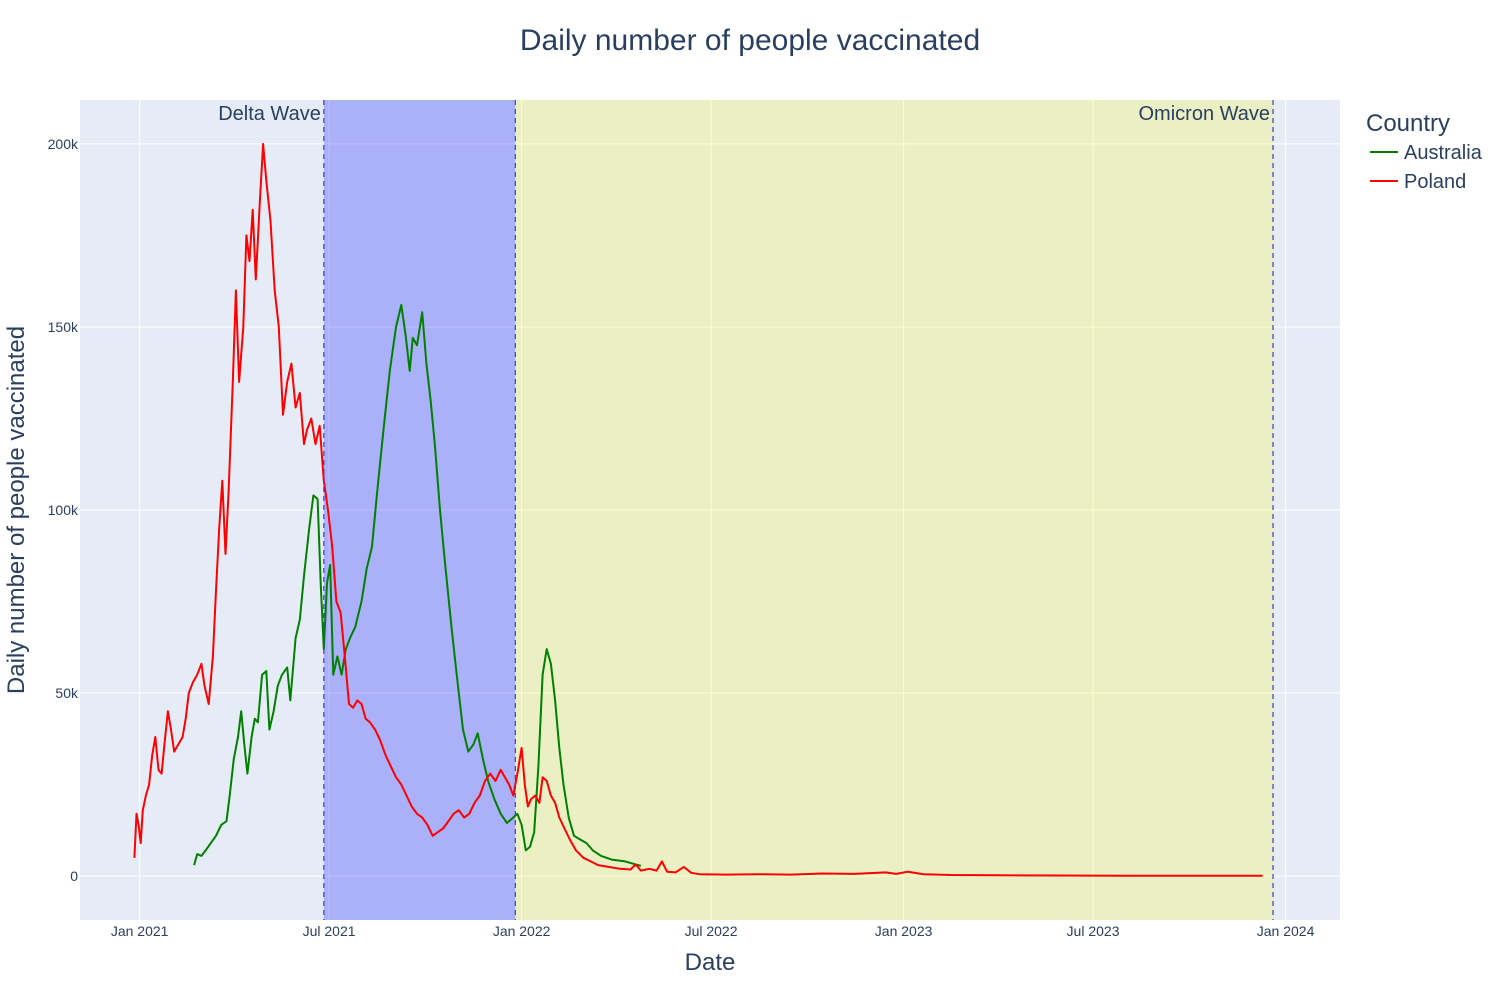 The height and width of the screenshot is (1000, 1500). What do you see at coordinates (522, 931) in the screenshot?
I see `x-tick-label: Jan 2022` at bounding box center [522, 931].